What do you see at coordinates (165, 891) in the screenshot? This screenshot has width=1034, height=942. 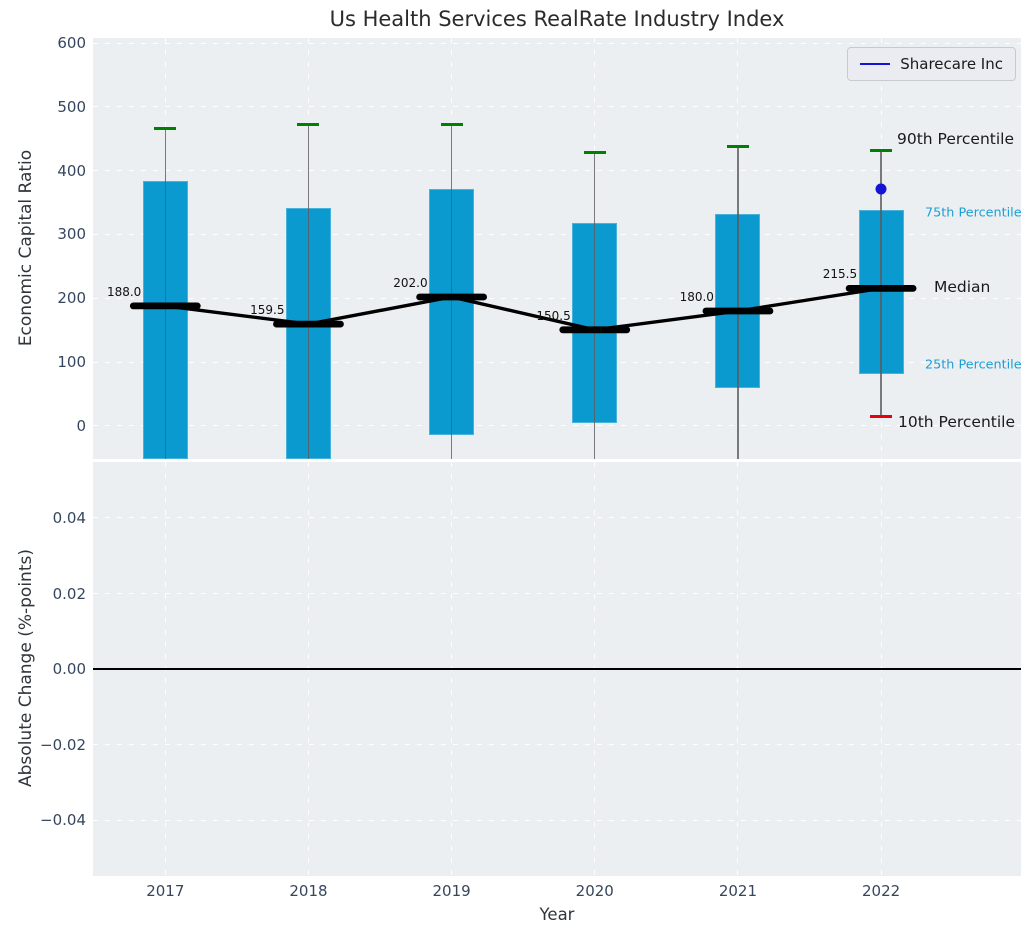 I see `x-tick-label: 2017` at bounding box center [165, 891].